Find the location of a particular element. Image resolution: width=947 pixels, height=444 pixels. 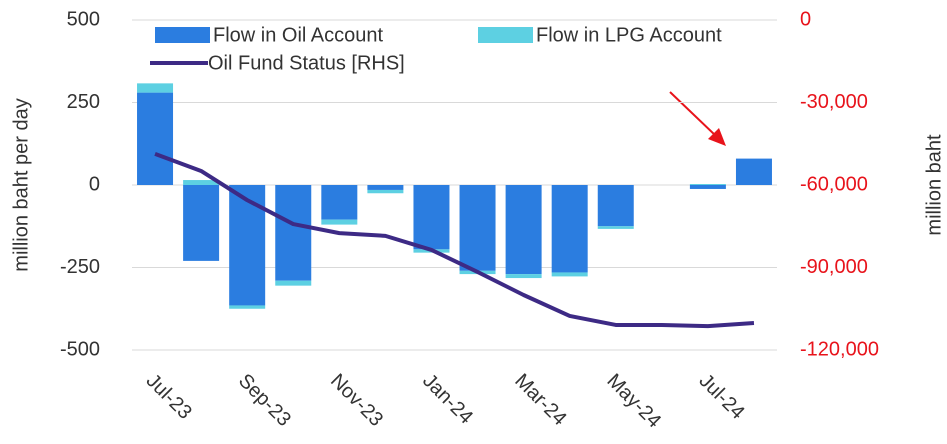

annotation-arrow is located at coordinates (693, 114).